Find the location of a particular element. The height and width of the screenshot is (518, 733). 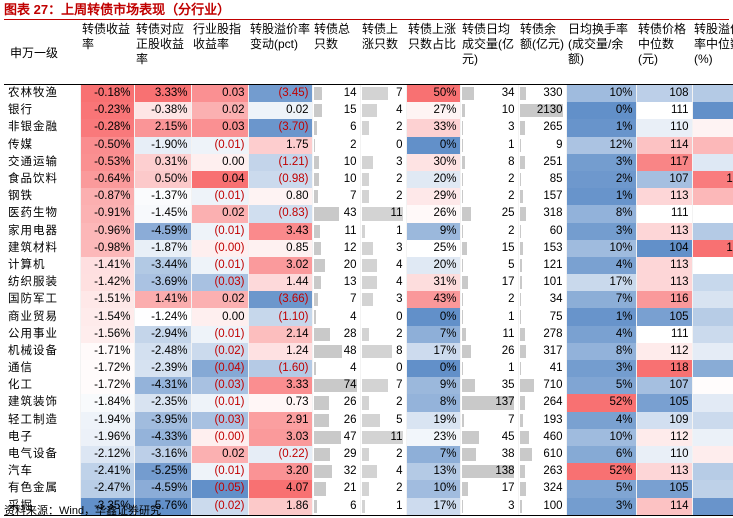

value-cell: -3.69% is located at coordinates (163, 283).